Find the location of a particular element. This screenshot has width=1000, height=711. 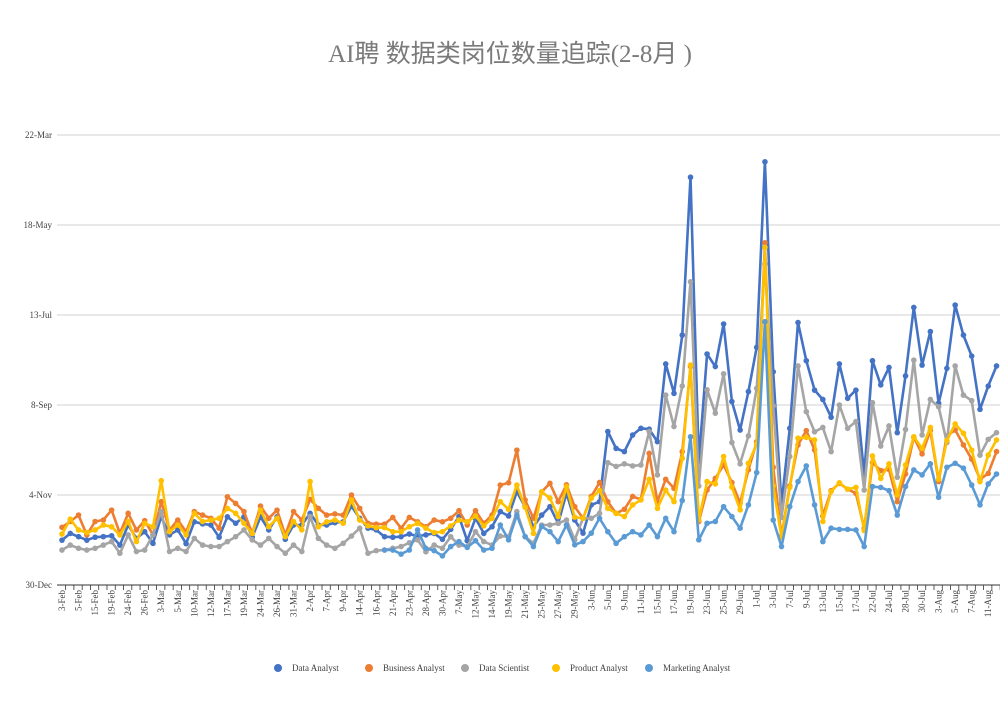

x-tick-label: 19-Jun is located at coordinates (691, 602).